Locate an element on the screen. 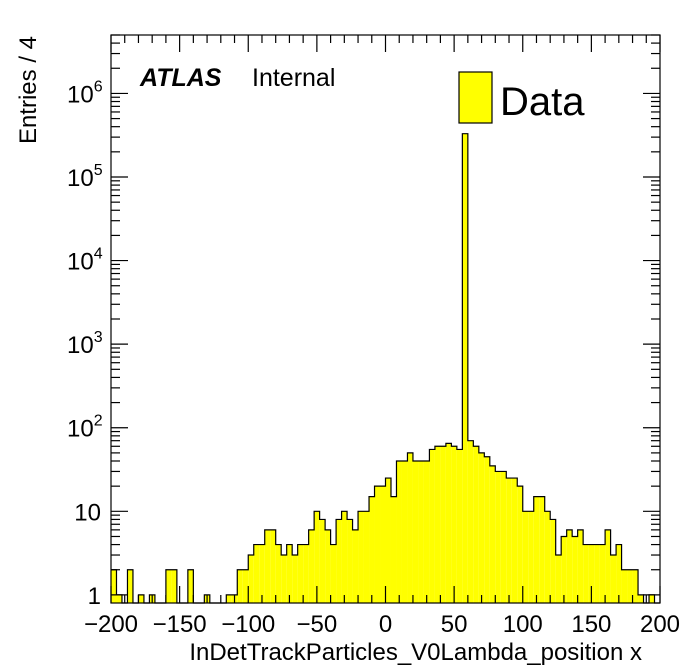  x-tick-label: 200 is located at coordinates (660, 624).